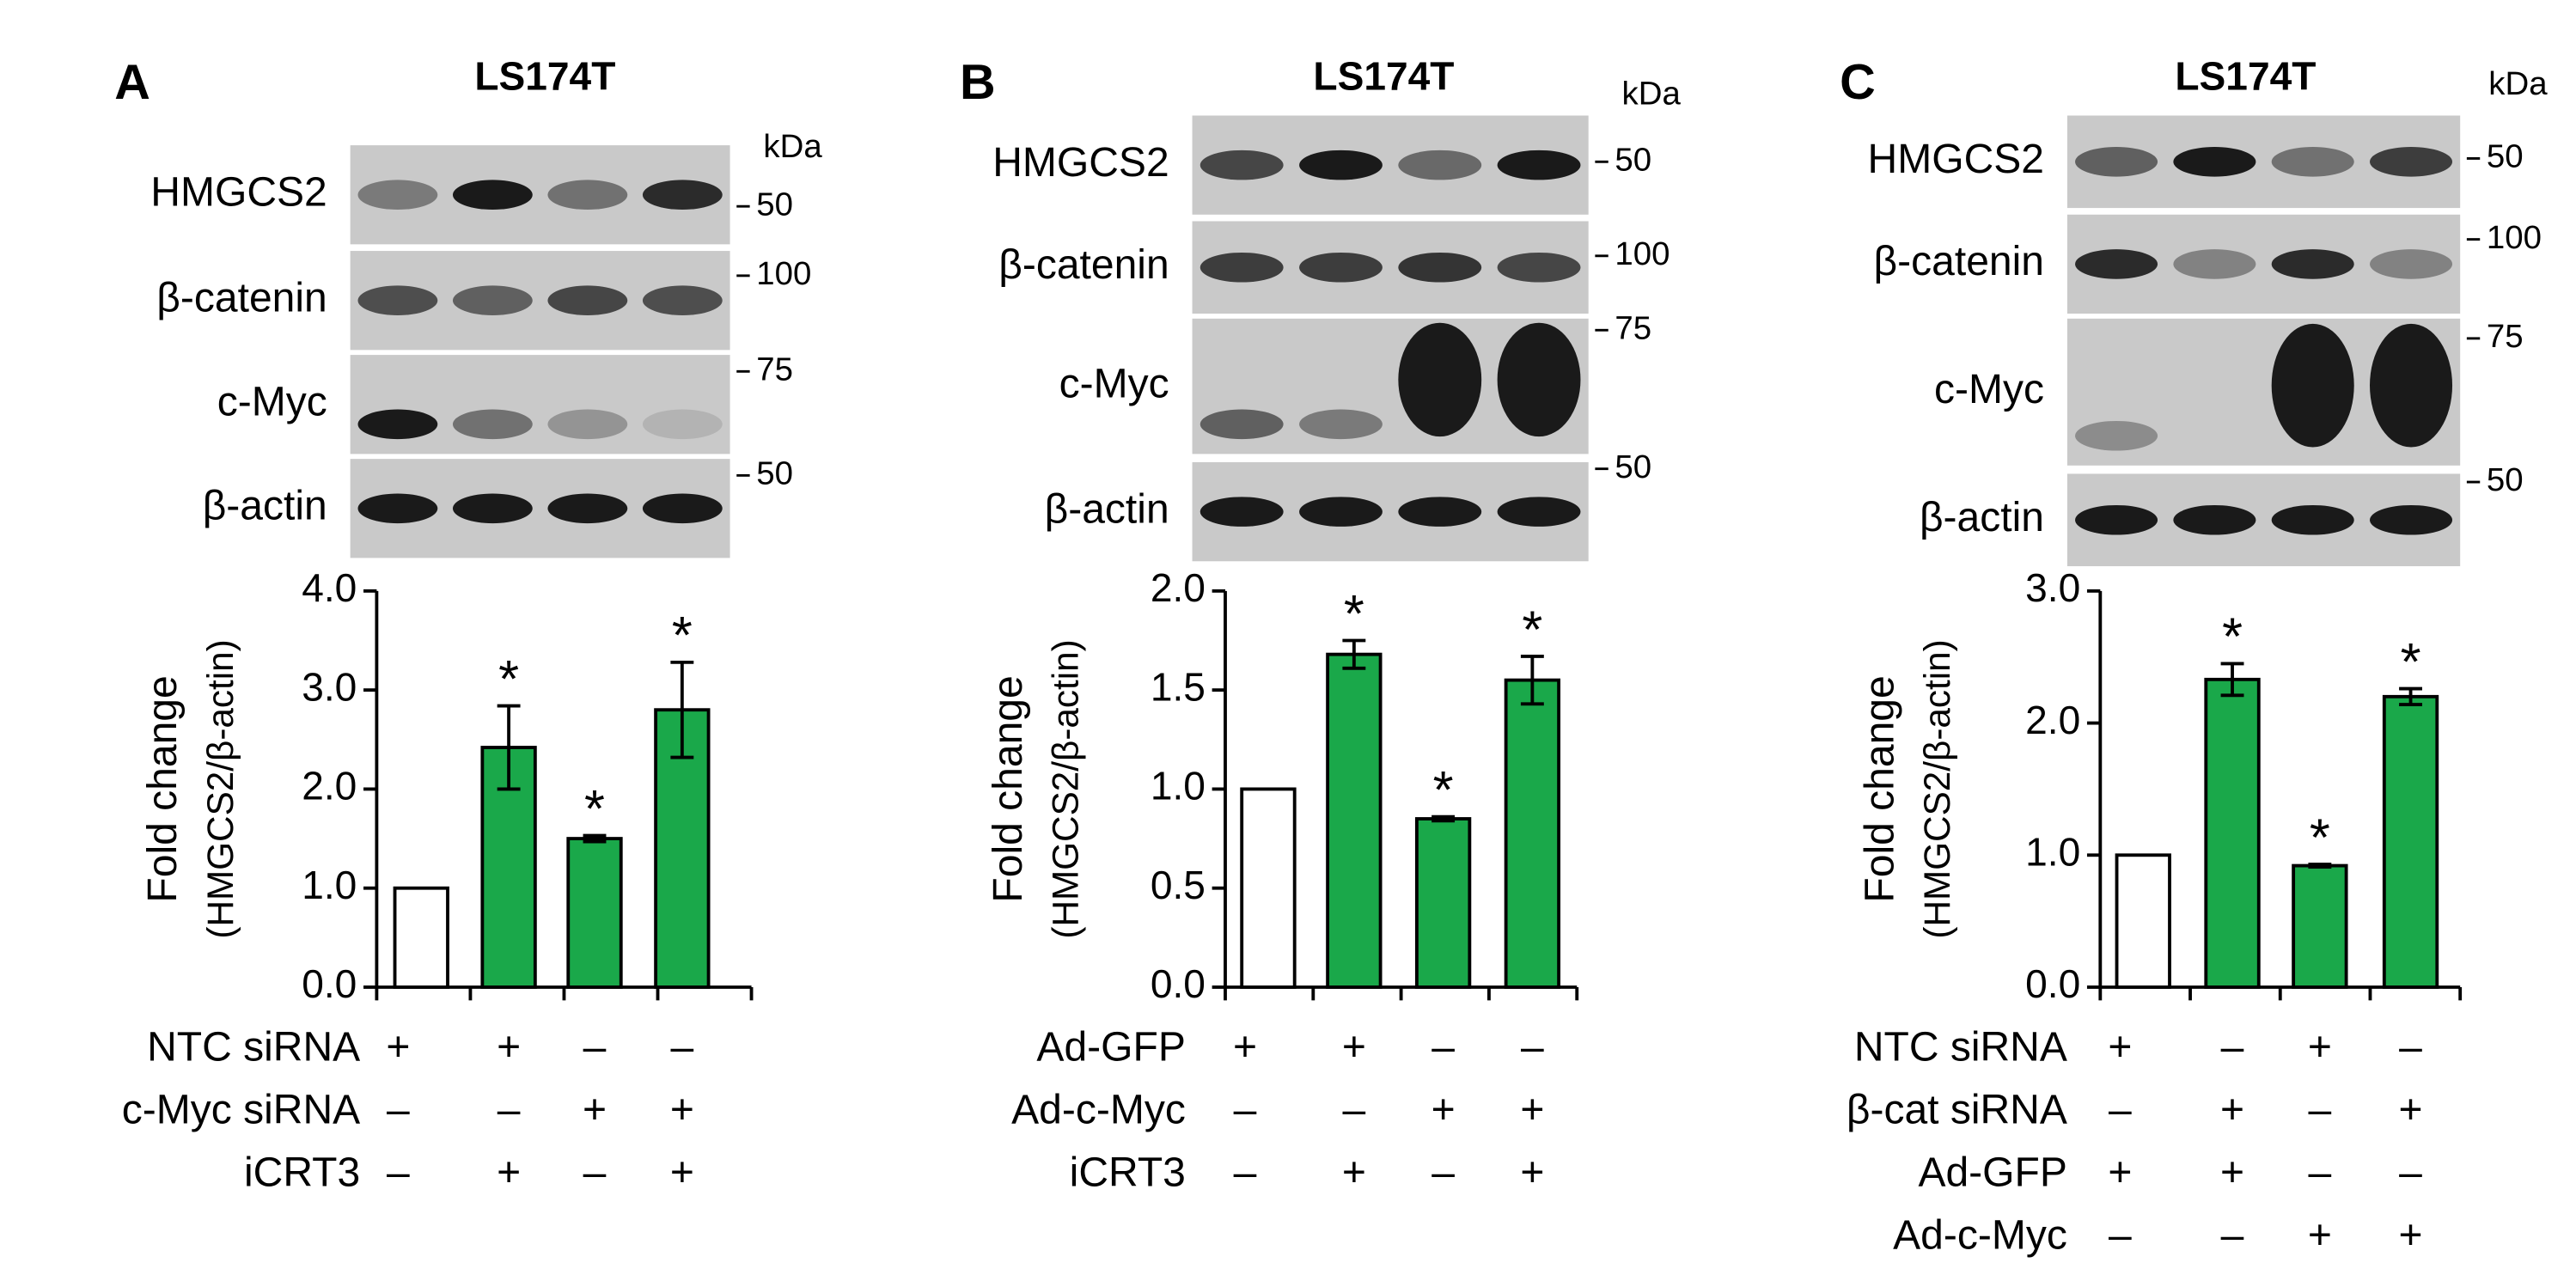  What do you see at coordinates (1128, 1173) in the screenshot?
I see `condition-name: iCRT3` at bounding box center [1128, 1173].